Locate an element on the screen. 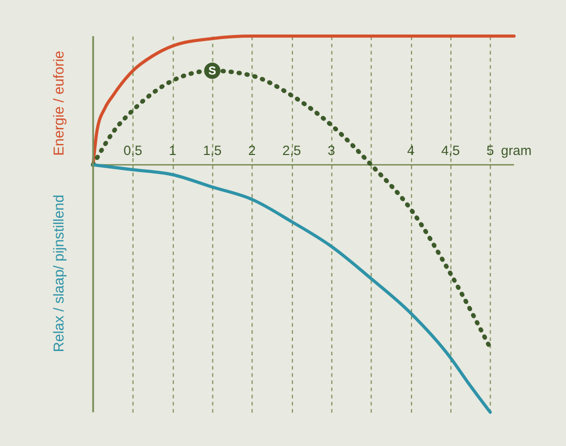 The height and width of the screenshot is (446, 566). text: Relax / slaap/ pijnstillend is located at coordinates (60, 273).